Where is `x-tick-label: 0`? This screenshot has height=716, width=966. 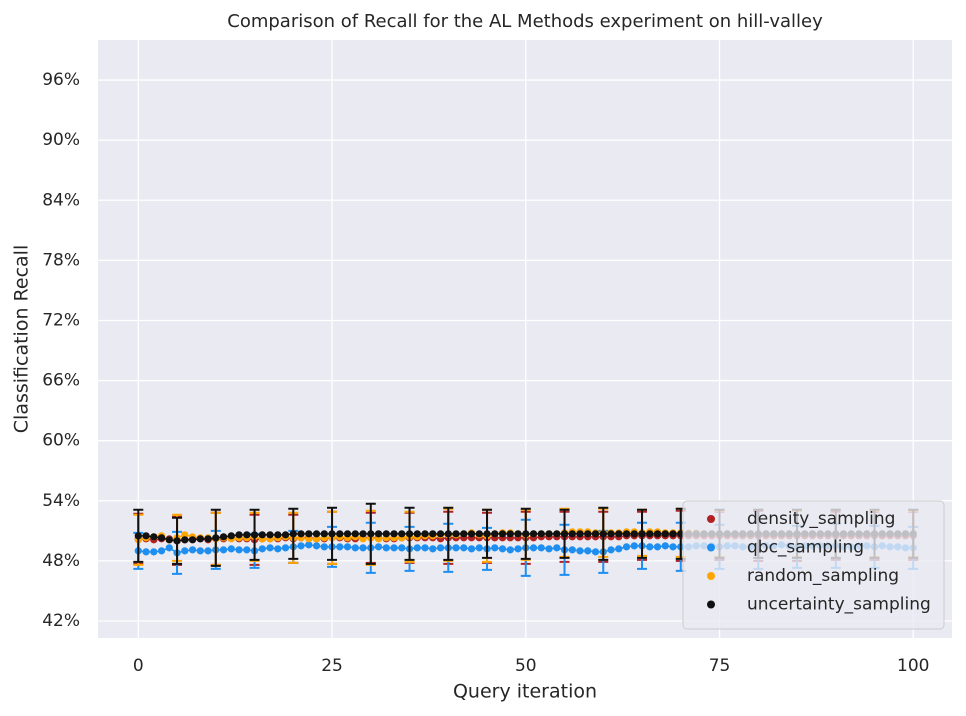
x-tick-label: 0 is located at coordinates (138, 666).